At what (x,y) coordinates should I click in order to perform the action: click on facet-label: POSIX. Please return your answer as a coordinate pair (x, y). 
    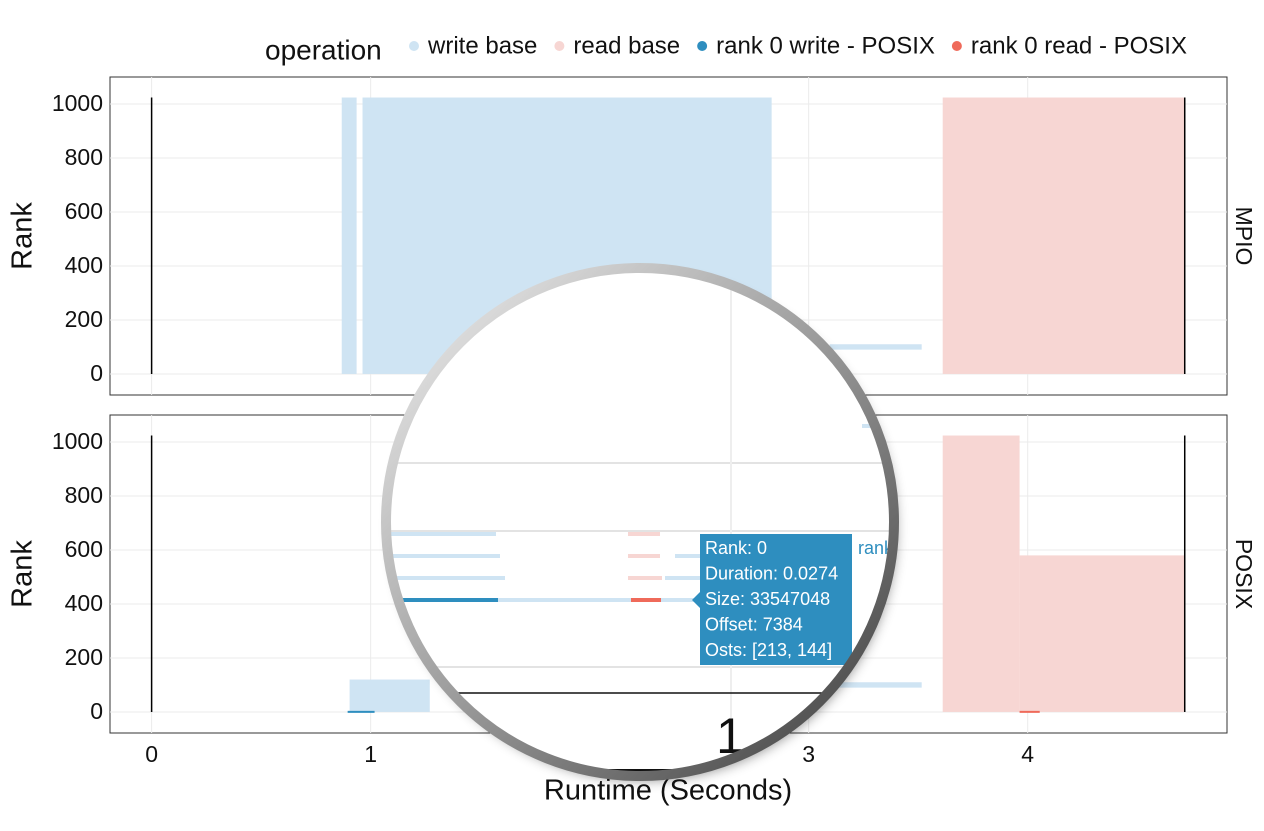
    Looking at the image, I should click on (1244, 574).